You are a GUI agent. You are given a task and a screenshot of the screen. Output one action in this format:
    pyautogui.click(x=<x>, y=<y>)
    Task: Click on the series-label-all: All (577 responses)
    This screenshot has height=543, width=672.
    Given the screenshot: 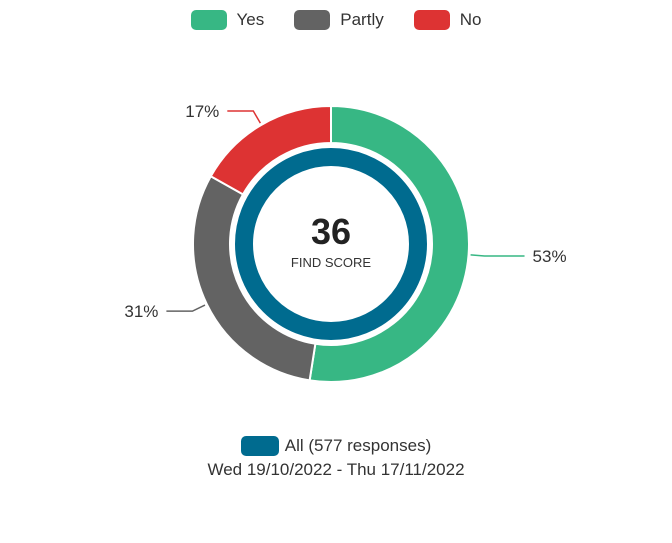 What is the action you would take?
    pyautogui.click(x=358, y=445)
    